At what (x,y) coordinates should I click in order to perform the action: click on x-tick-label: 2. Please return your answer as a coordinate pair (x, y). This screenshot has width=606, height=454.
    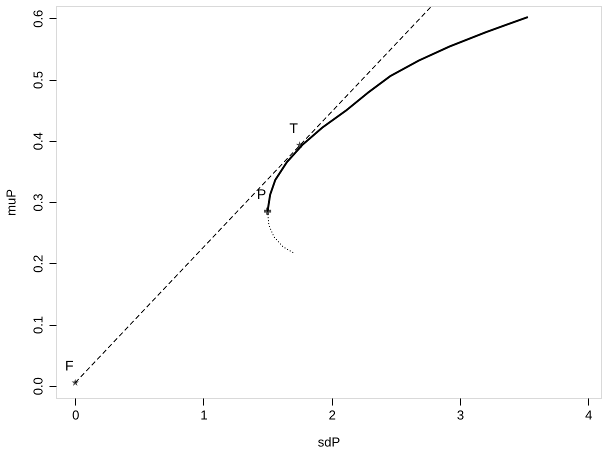
    Looking at the image, I should click on (332, 415).